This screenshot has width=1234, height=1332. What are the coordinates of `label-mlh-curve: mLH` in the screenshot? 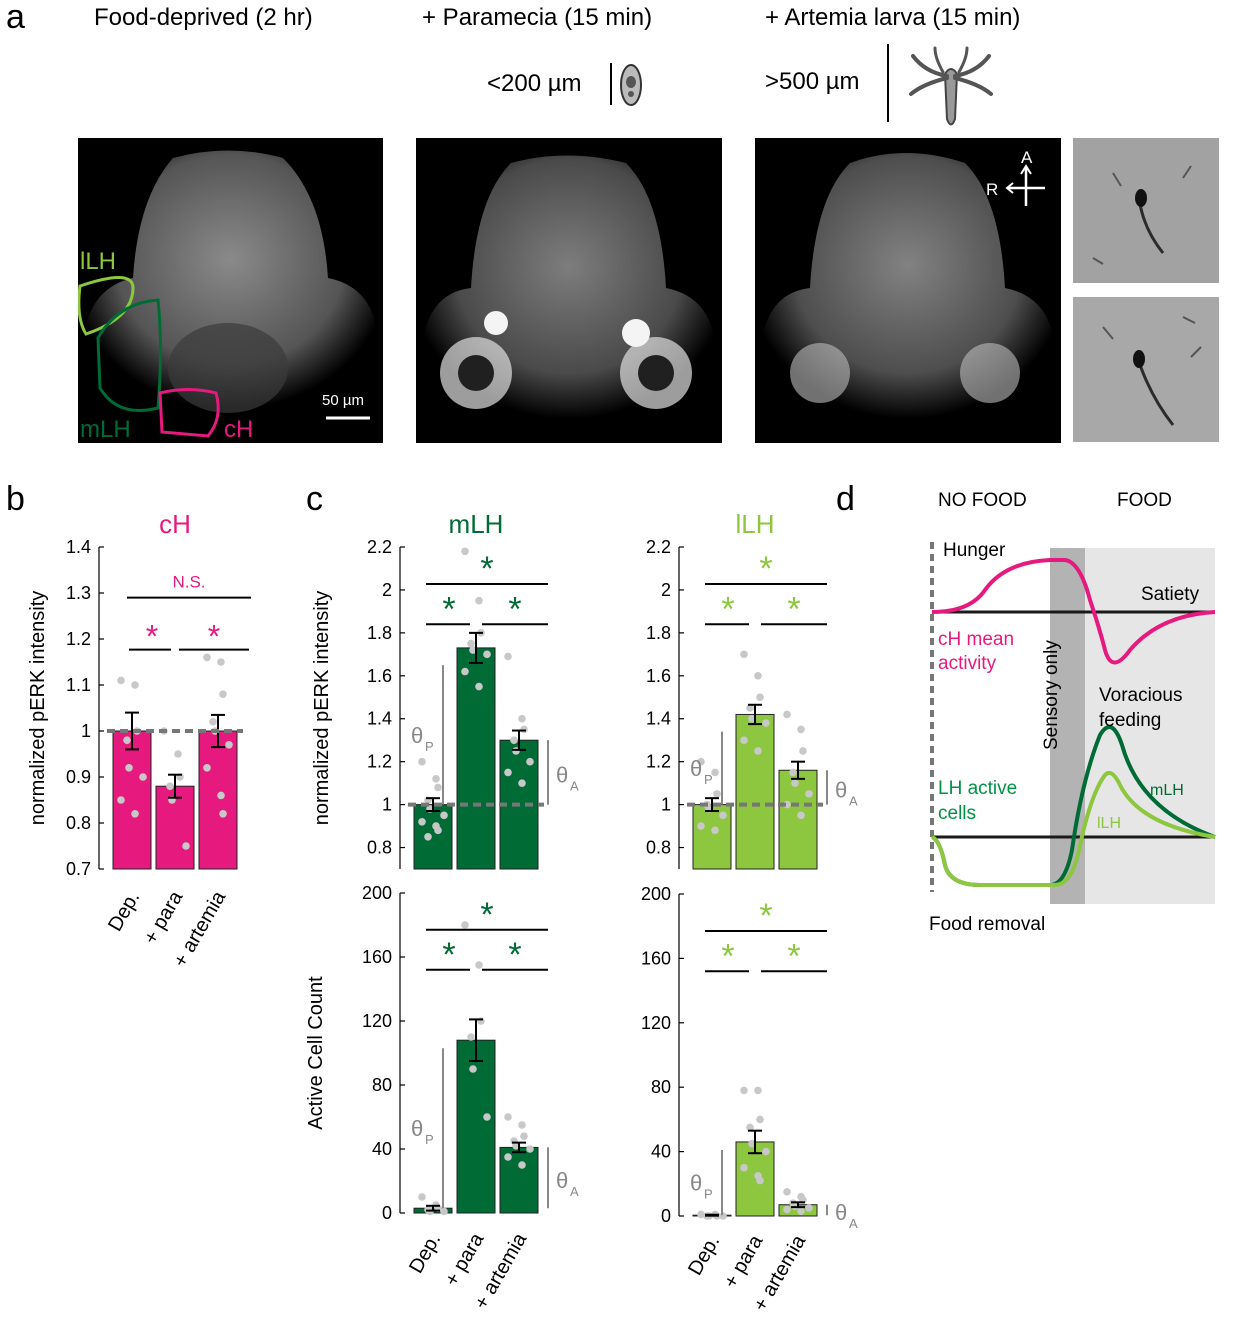 It's located at (1167, 790).